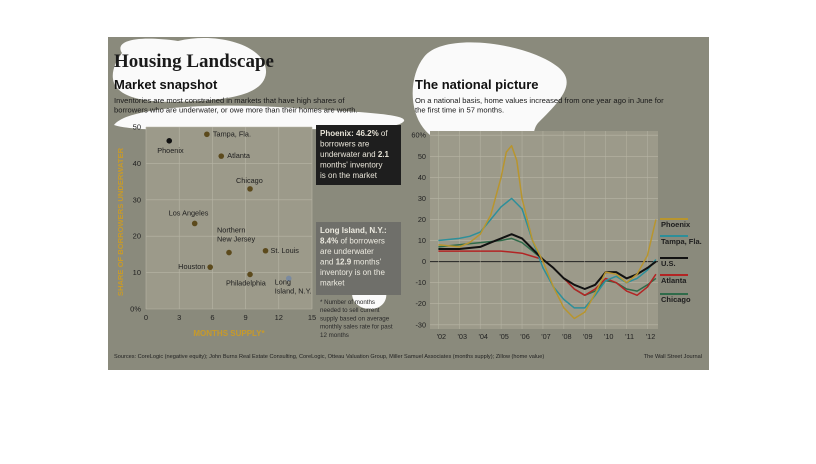 The image size is (816, 464). What do you see at coordinates (347, 251) in the screenshot?
I see `callout-text: are underwater` at bounding box center [347, 251].